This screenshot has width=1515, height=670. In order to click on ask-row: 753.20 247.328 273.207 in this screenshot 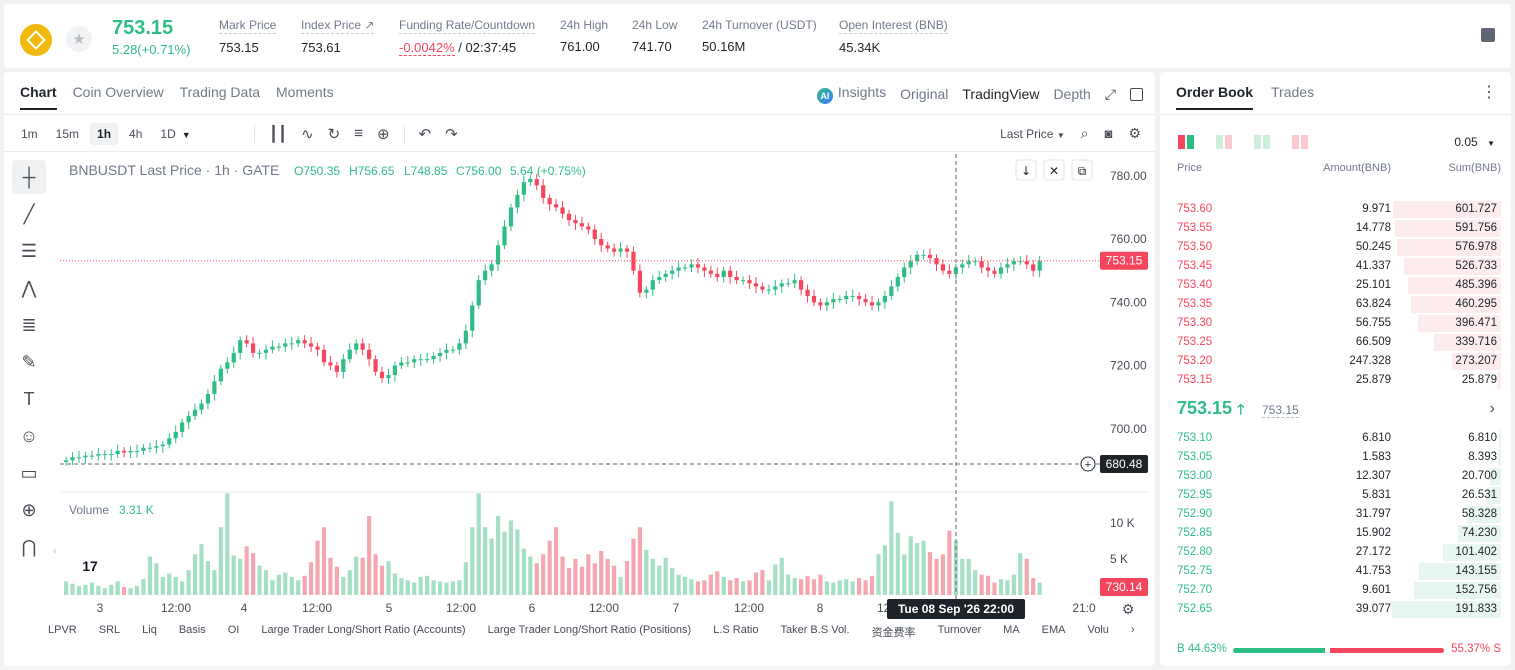, I will do `click(1335, 361)`.